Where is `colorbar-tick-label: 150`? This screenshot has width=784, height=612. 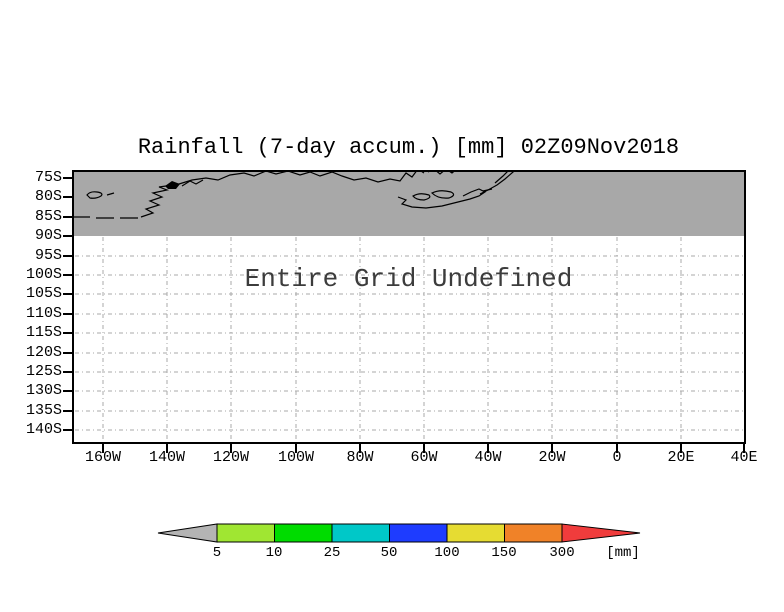 colorbar-tick-label: 150 is located at coordinates (504, 553).